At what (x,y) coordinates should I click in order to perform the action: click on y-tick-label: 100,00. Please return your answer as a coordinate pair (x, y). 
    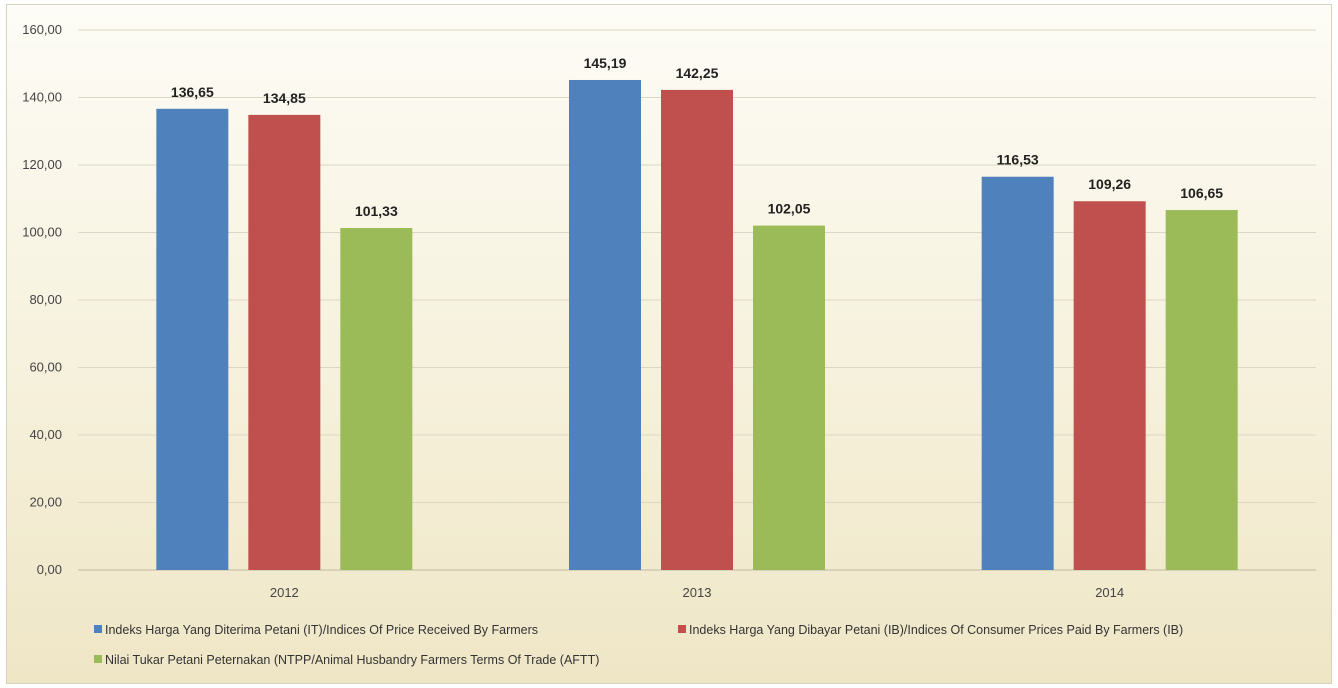
    Looking at the image, I should click on (42, 232).